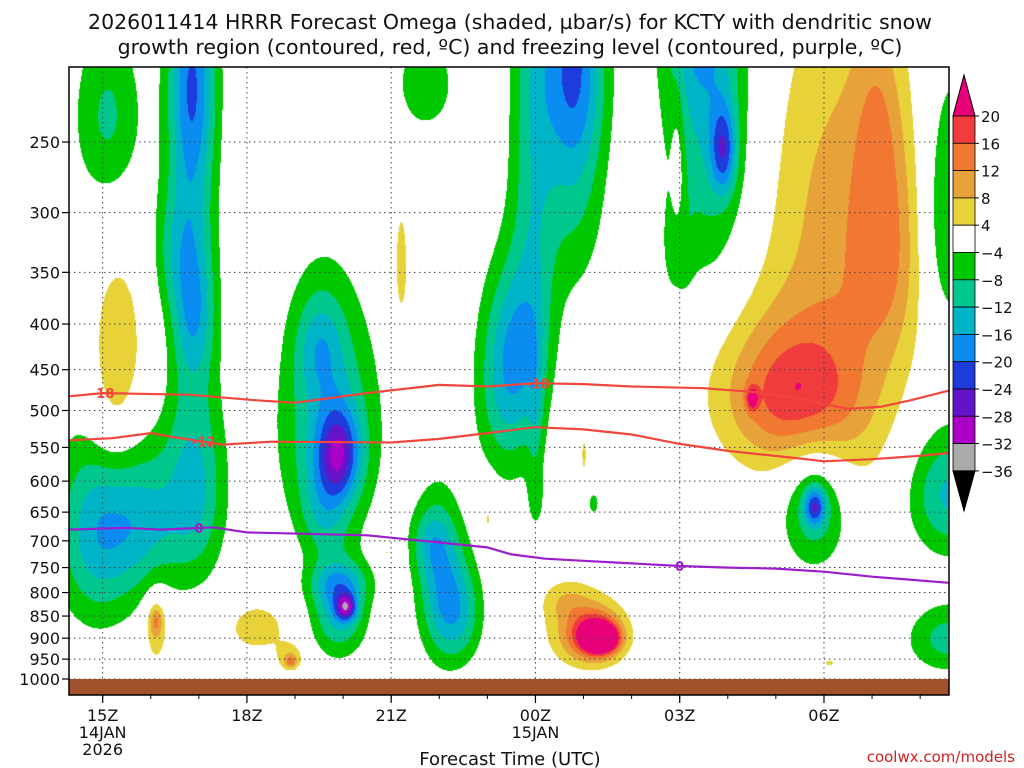 This screenshot has height=768, width=1024. I want to click on x-tick-date-00Z: 15JAN, so click(536, 732).